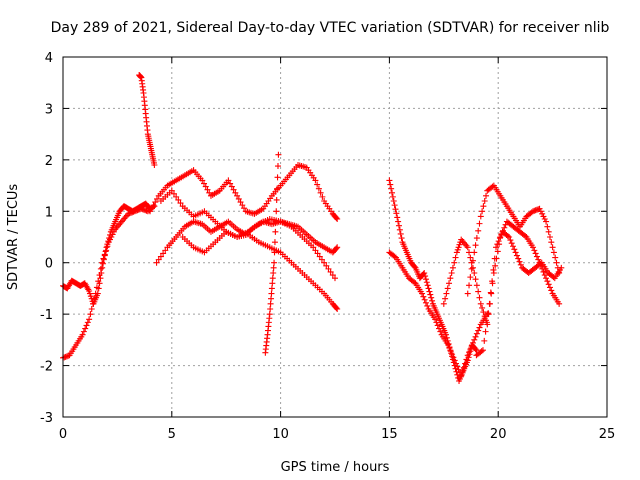 The height and width of the screenshot is (480, 640). What do you see at coordinates (46, 238) in the screenshot?
I see `y-tick-labels: -3 -2 -1 0 1 2 3 4` at bounding box center [46, 238].